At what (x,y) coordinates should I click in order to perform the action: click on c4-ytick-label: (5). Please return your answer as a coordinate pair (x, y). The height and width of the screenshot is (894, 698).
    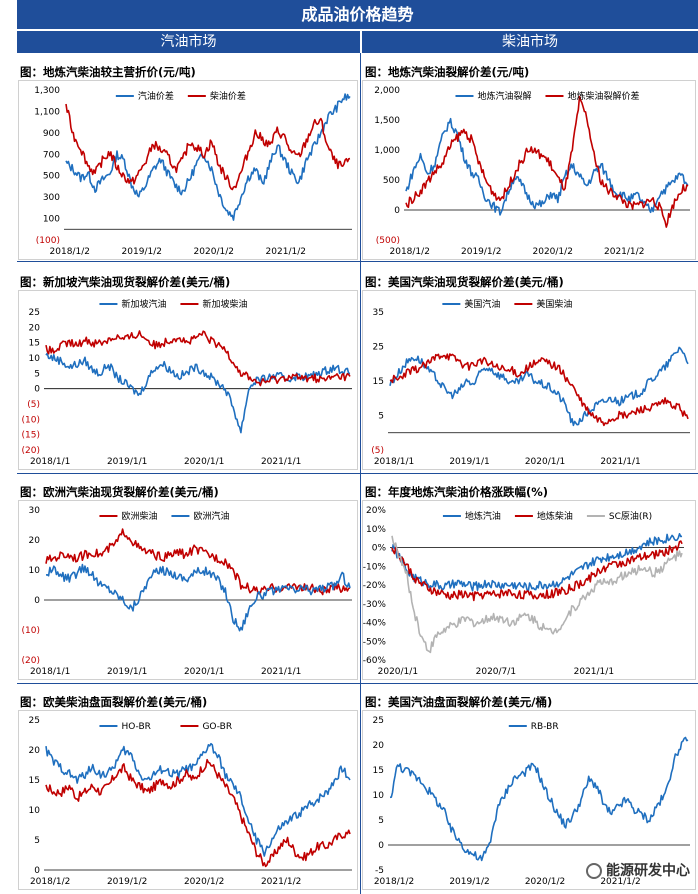
    Looking at the image, I should click on (377, 451).